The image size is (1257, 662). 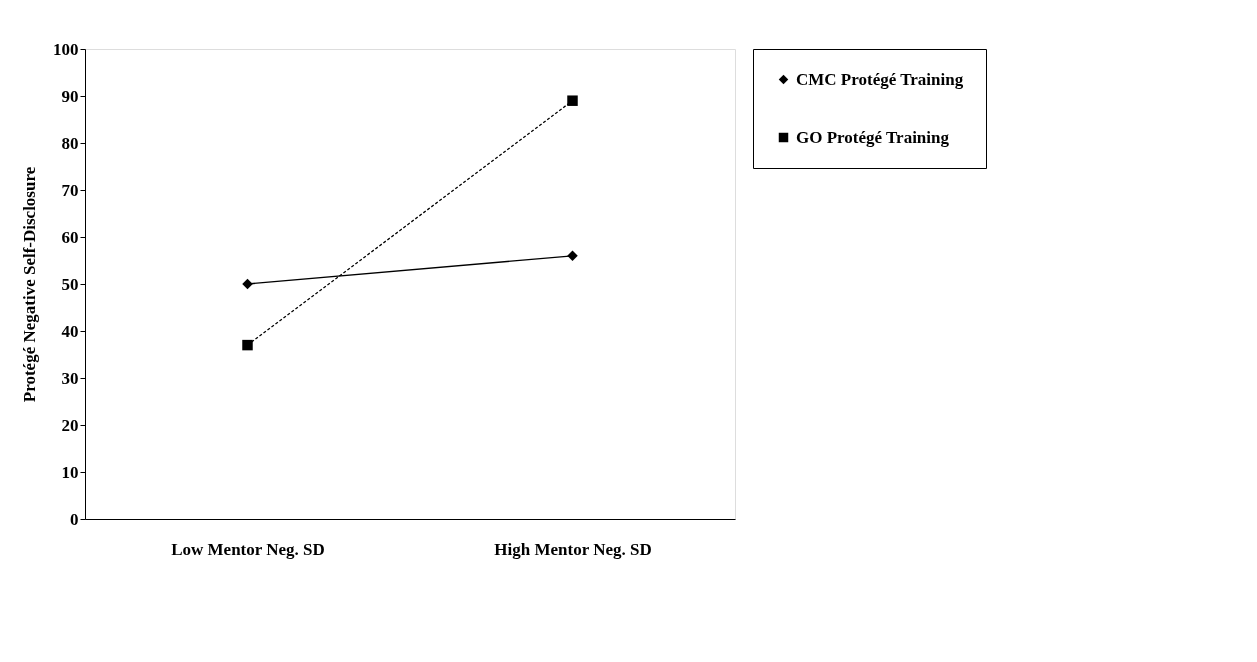 What do you see at coordinates (880, 79) in the screenshot?
I see `legend-label: CMC Protégé Training` at bounding box center [880, 79].